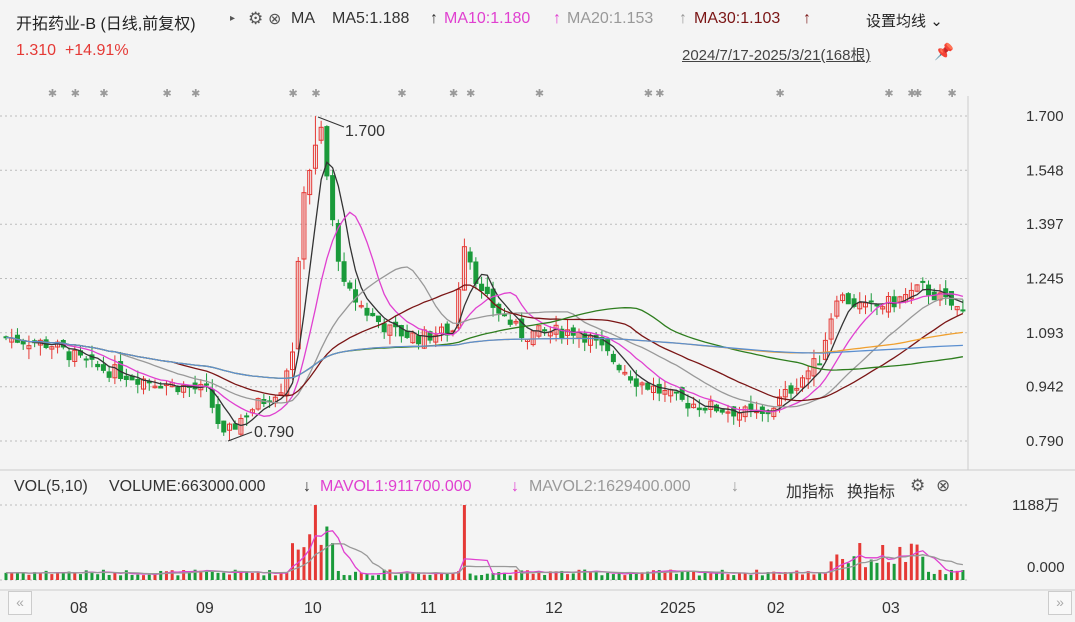 Image resolution: width=1075 pixels, height=622 pixels. What do you see at coordinates (1045, 116) in the screenshot?
I see `price-tick-label: 1.700` at bounding box center [1045, 116].